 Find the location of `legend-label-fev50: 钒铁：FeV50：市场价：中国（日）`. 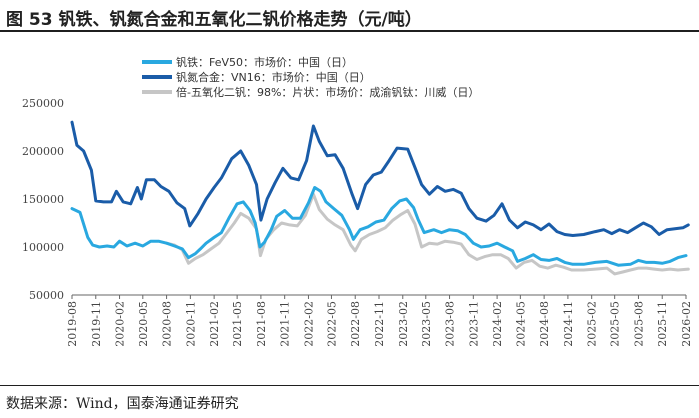

legend-label-fev50: 钒铁：FeV50：市场价：中国（日） is located at coordinates (264, 62).